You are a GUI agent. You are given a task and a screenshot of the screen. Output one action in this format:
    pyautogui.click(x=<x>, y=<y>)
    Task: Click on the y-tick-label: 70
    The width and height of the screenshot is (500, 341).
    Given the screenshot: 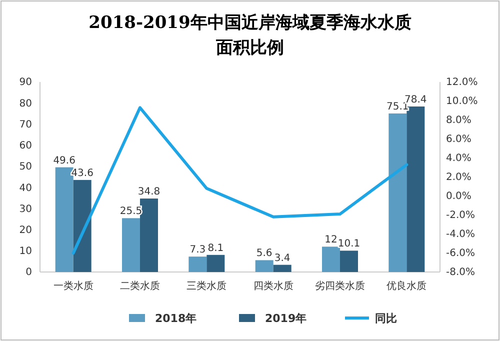 What is the action you would take?
    pyautogui.click(x=25, y=124)
    